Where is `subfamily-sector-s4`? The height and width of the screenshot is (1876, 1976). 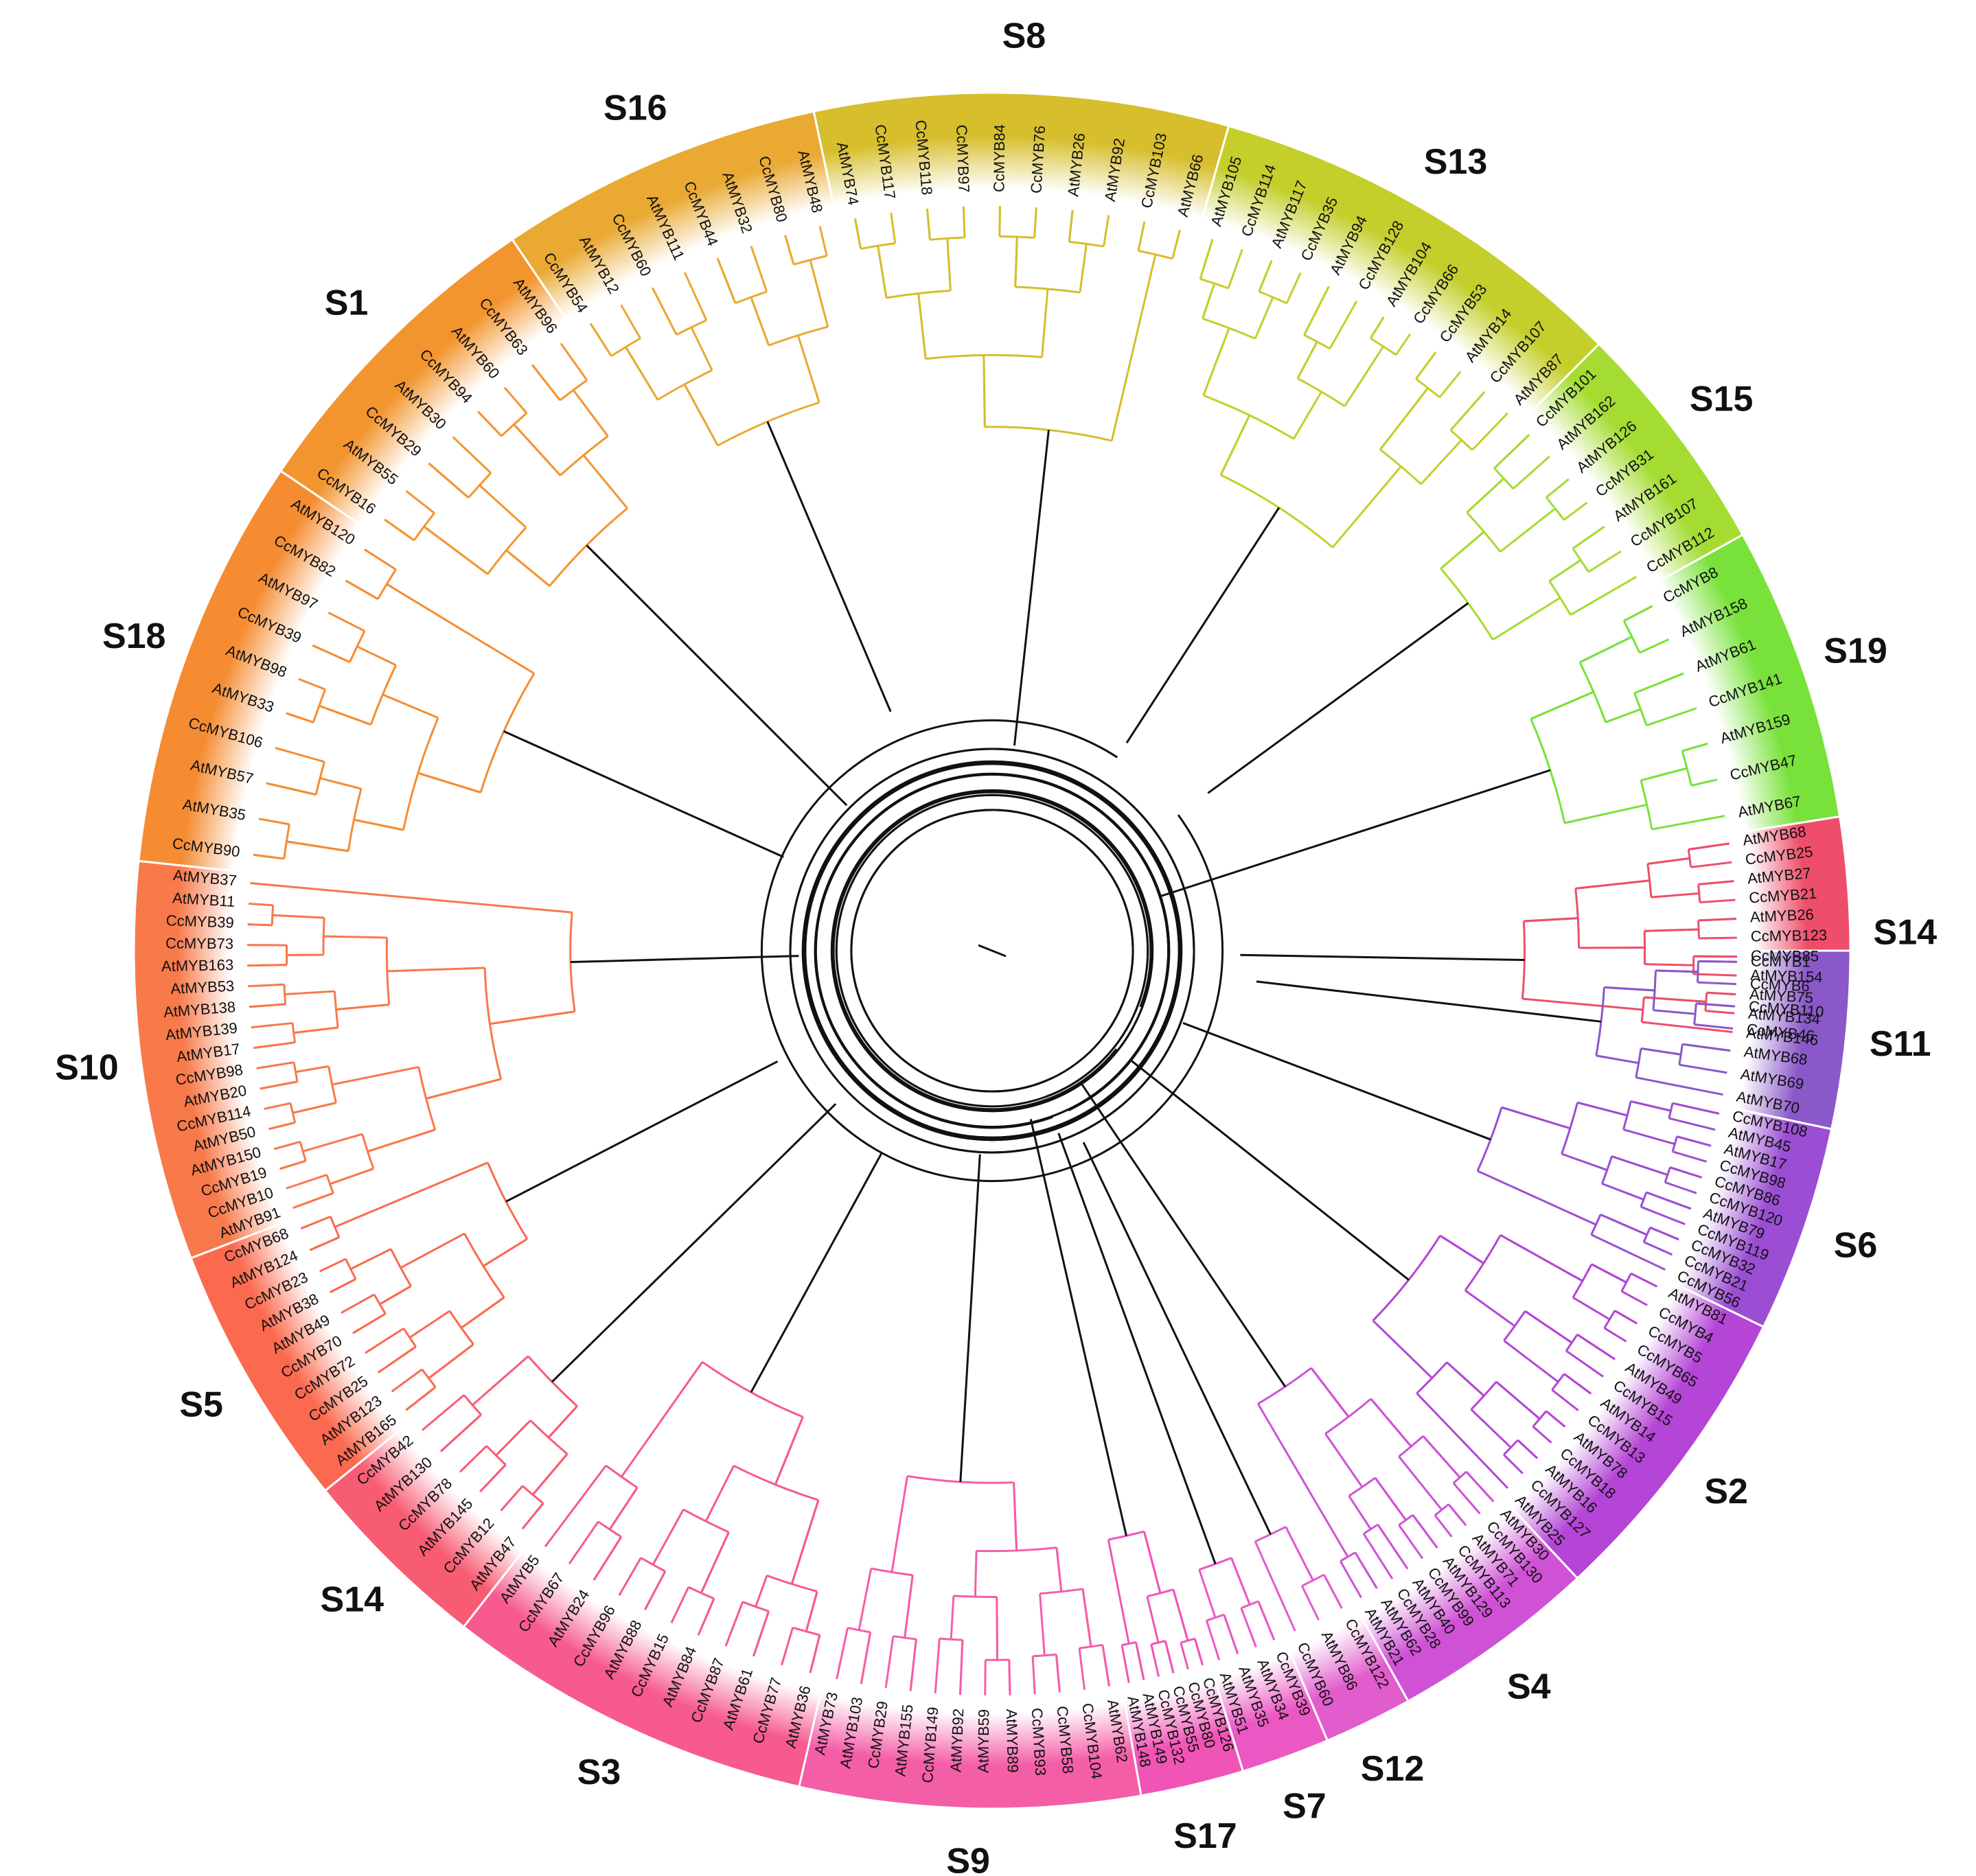 subfamily-sector-s4 is located at coordinates (1470, 1604).